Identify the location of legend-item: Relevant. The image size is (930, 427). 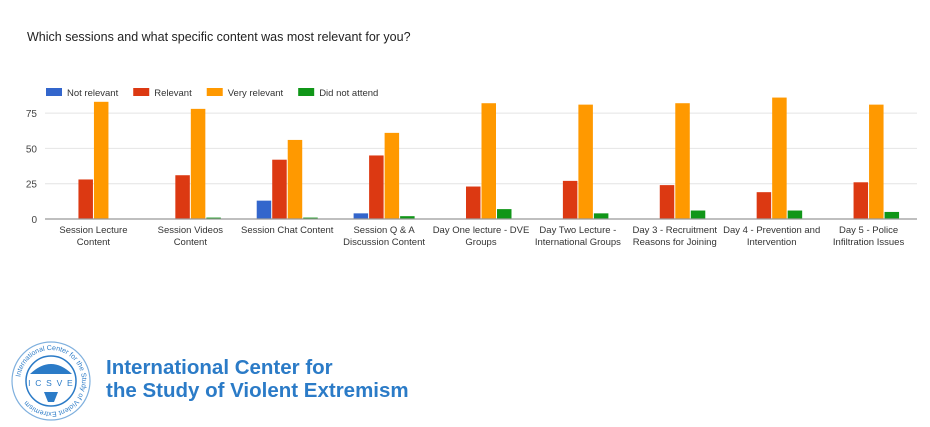
(162, 93).